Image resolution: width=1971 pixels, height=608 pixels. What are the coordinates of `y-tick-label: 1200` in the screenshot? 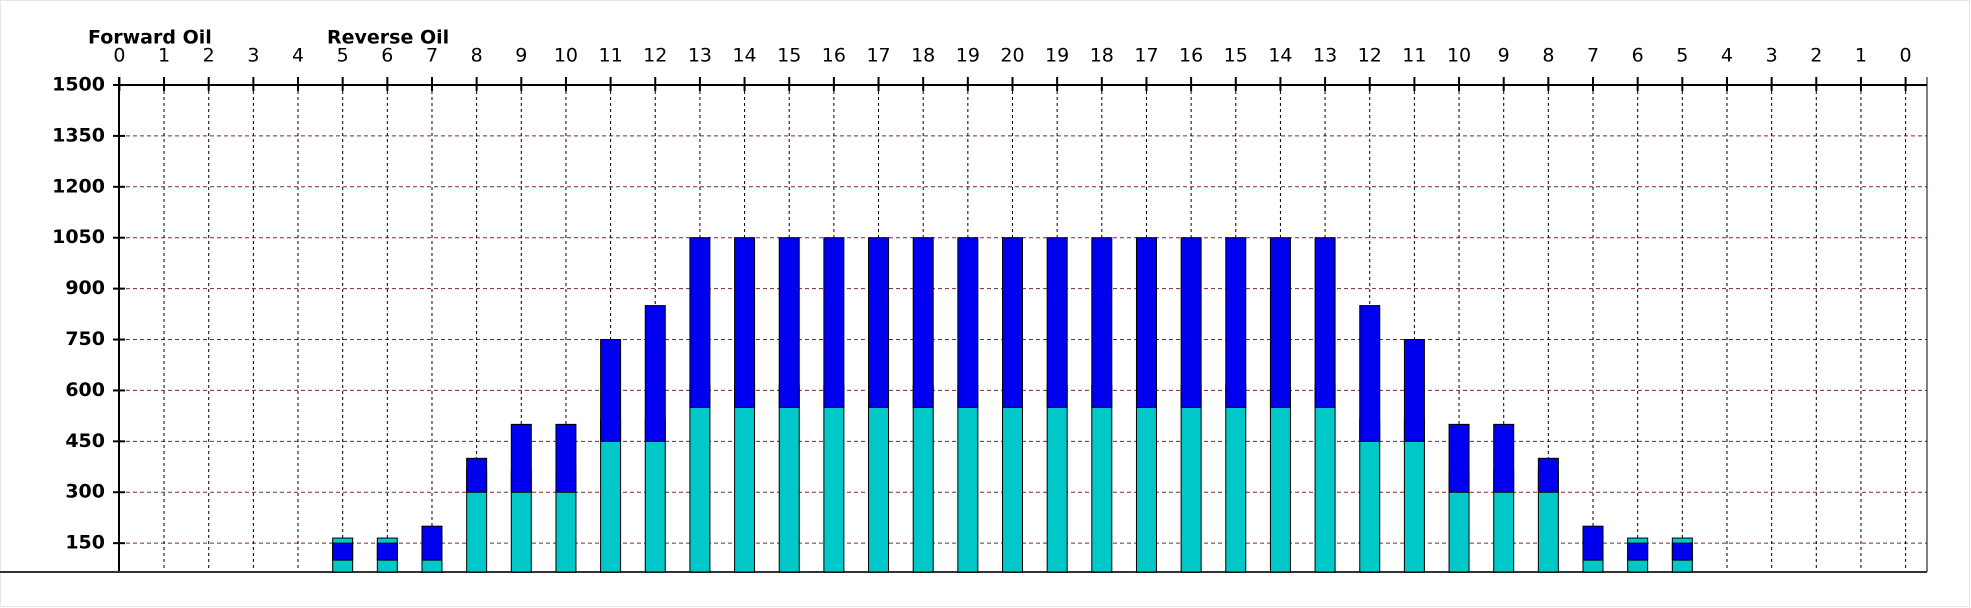 It's located at (78, 186).